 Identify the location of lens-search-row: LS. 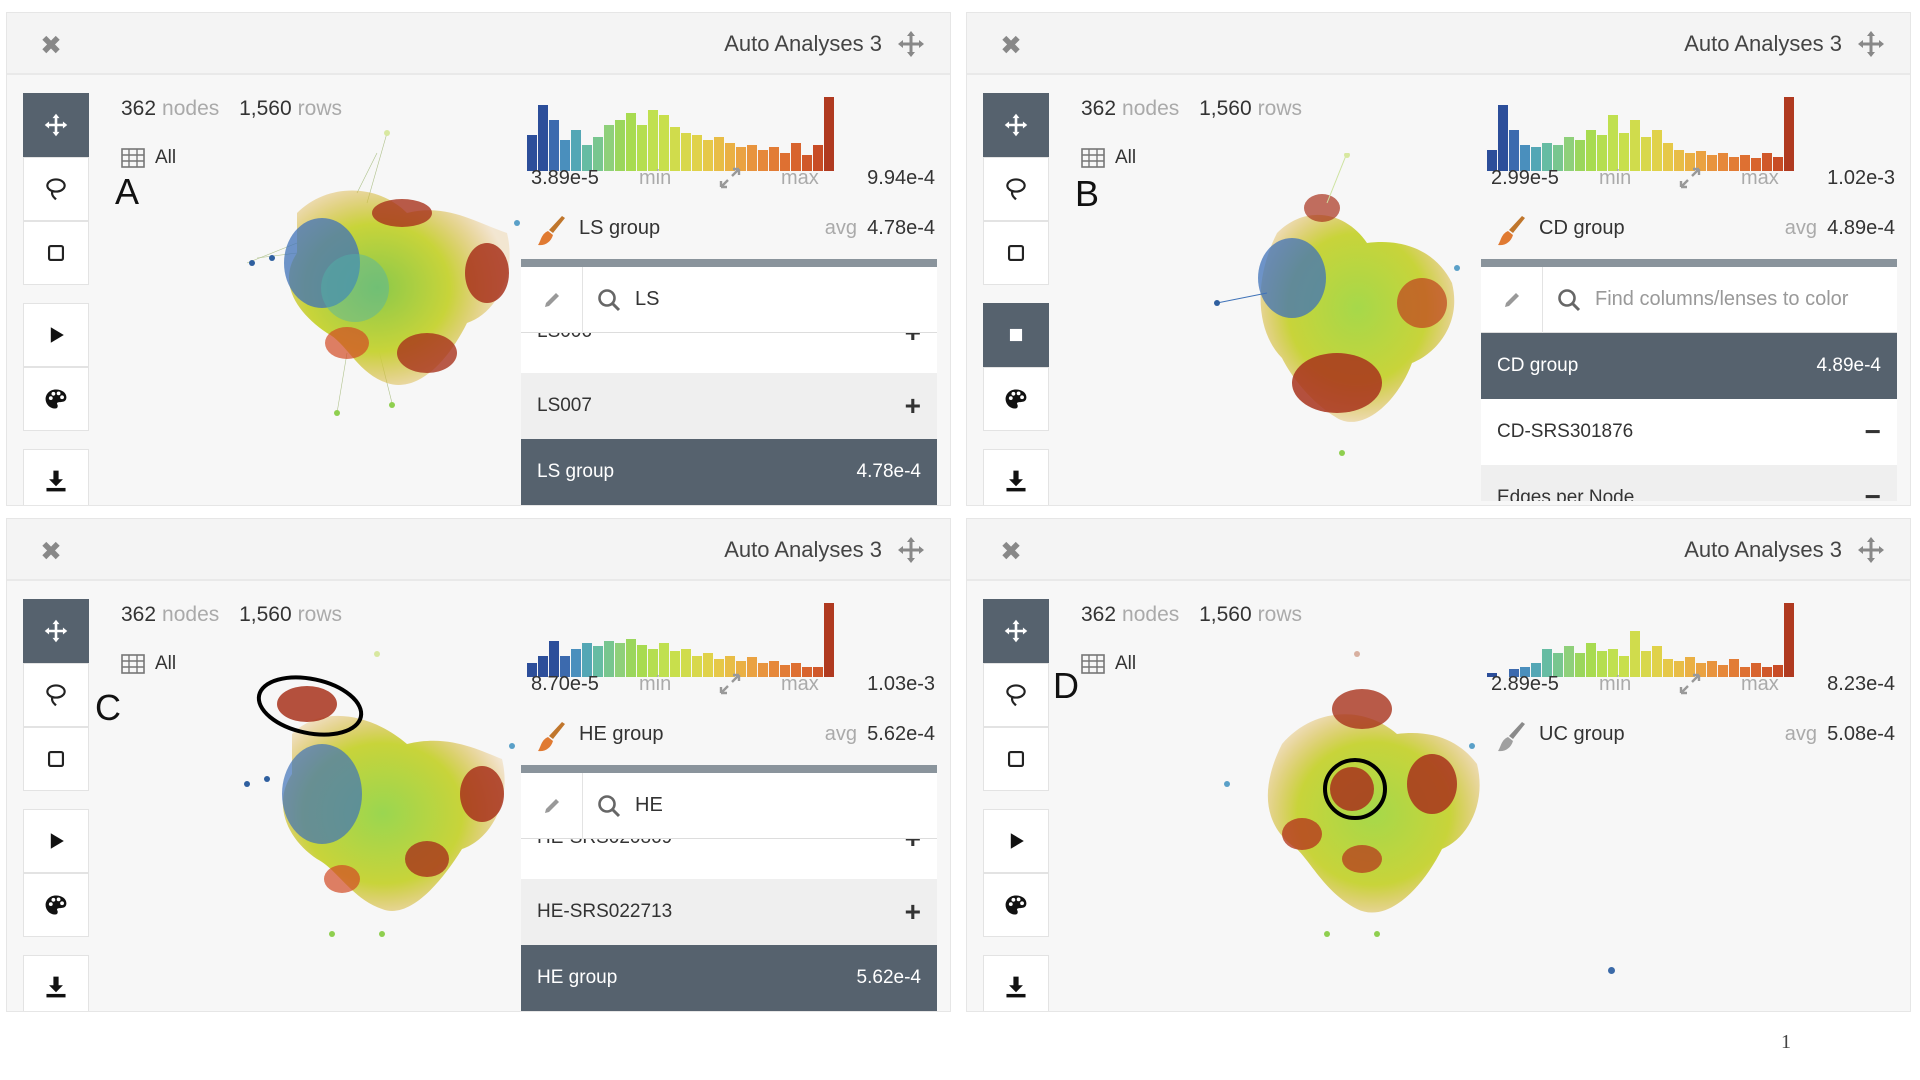
(729, 299).